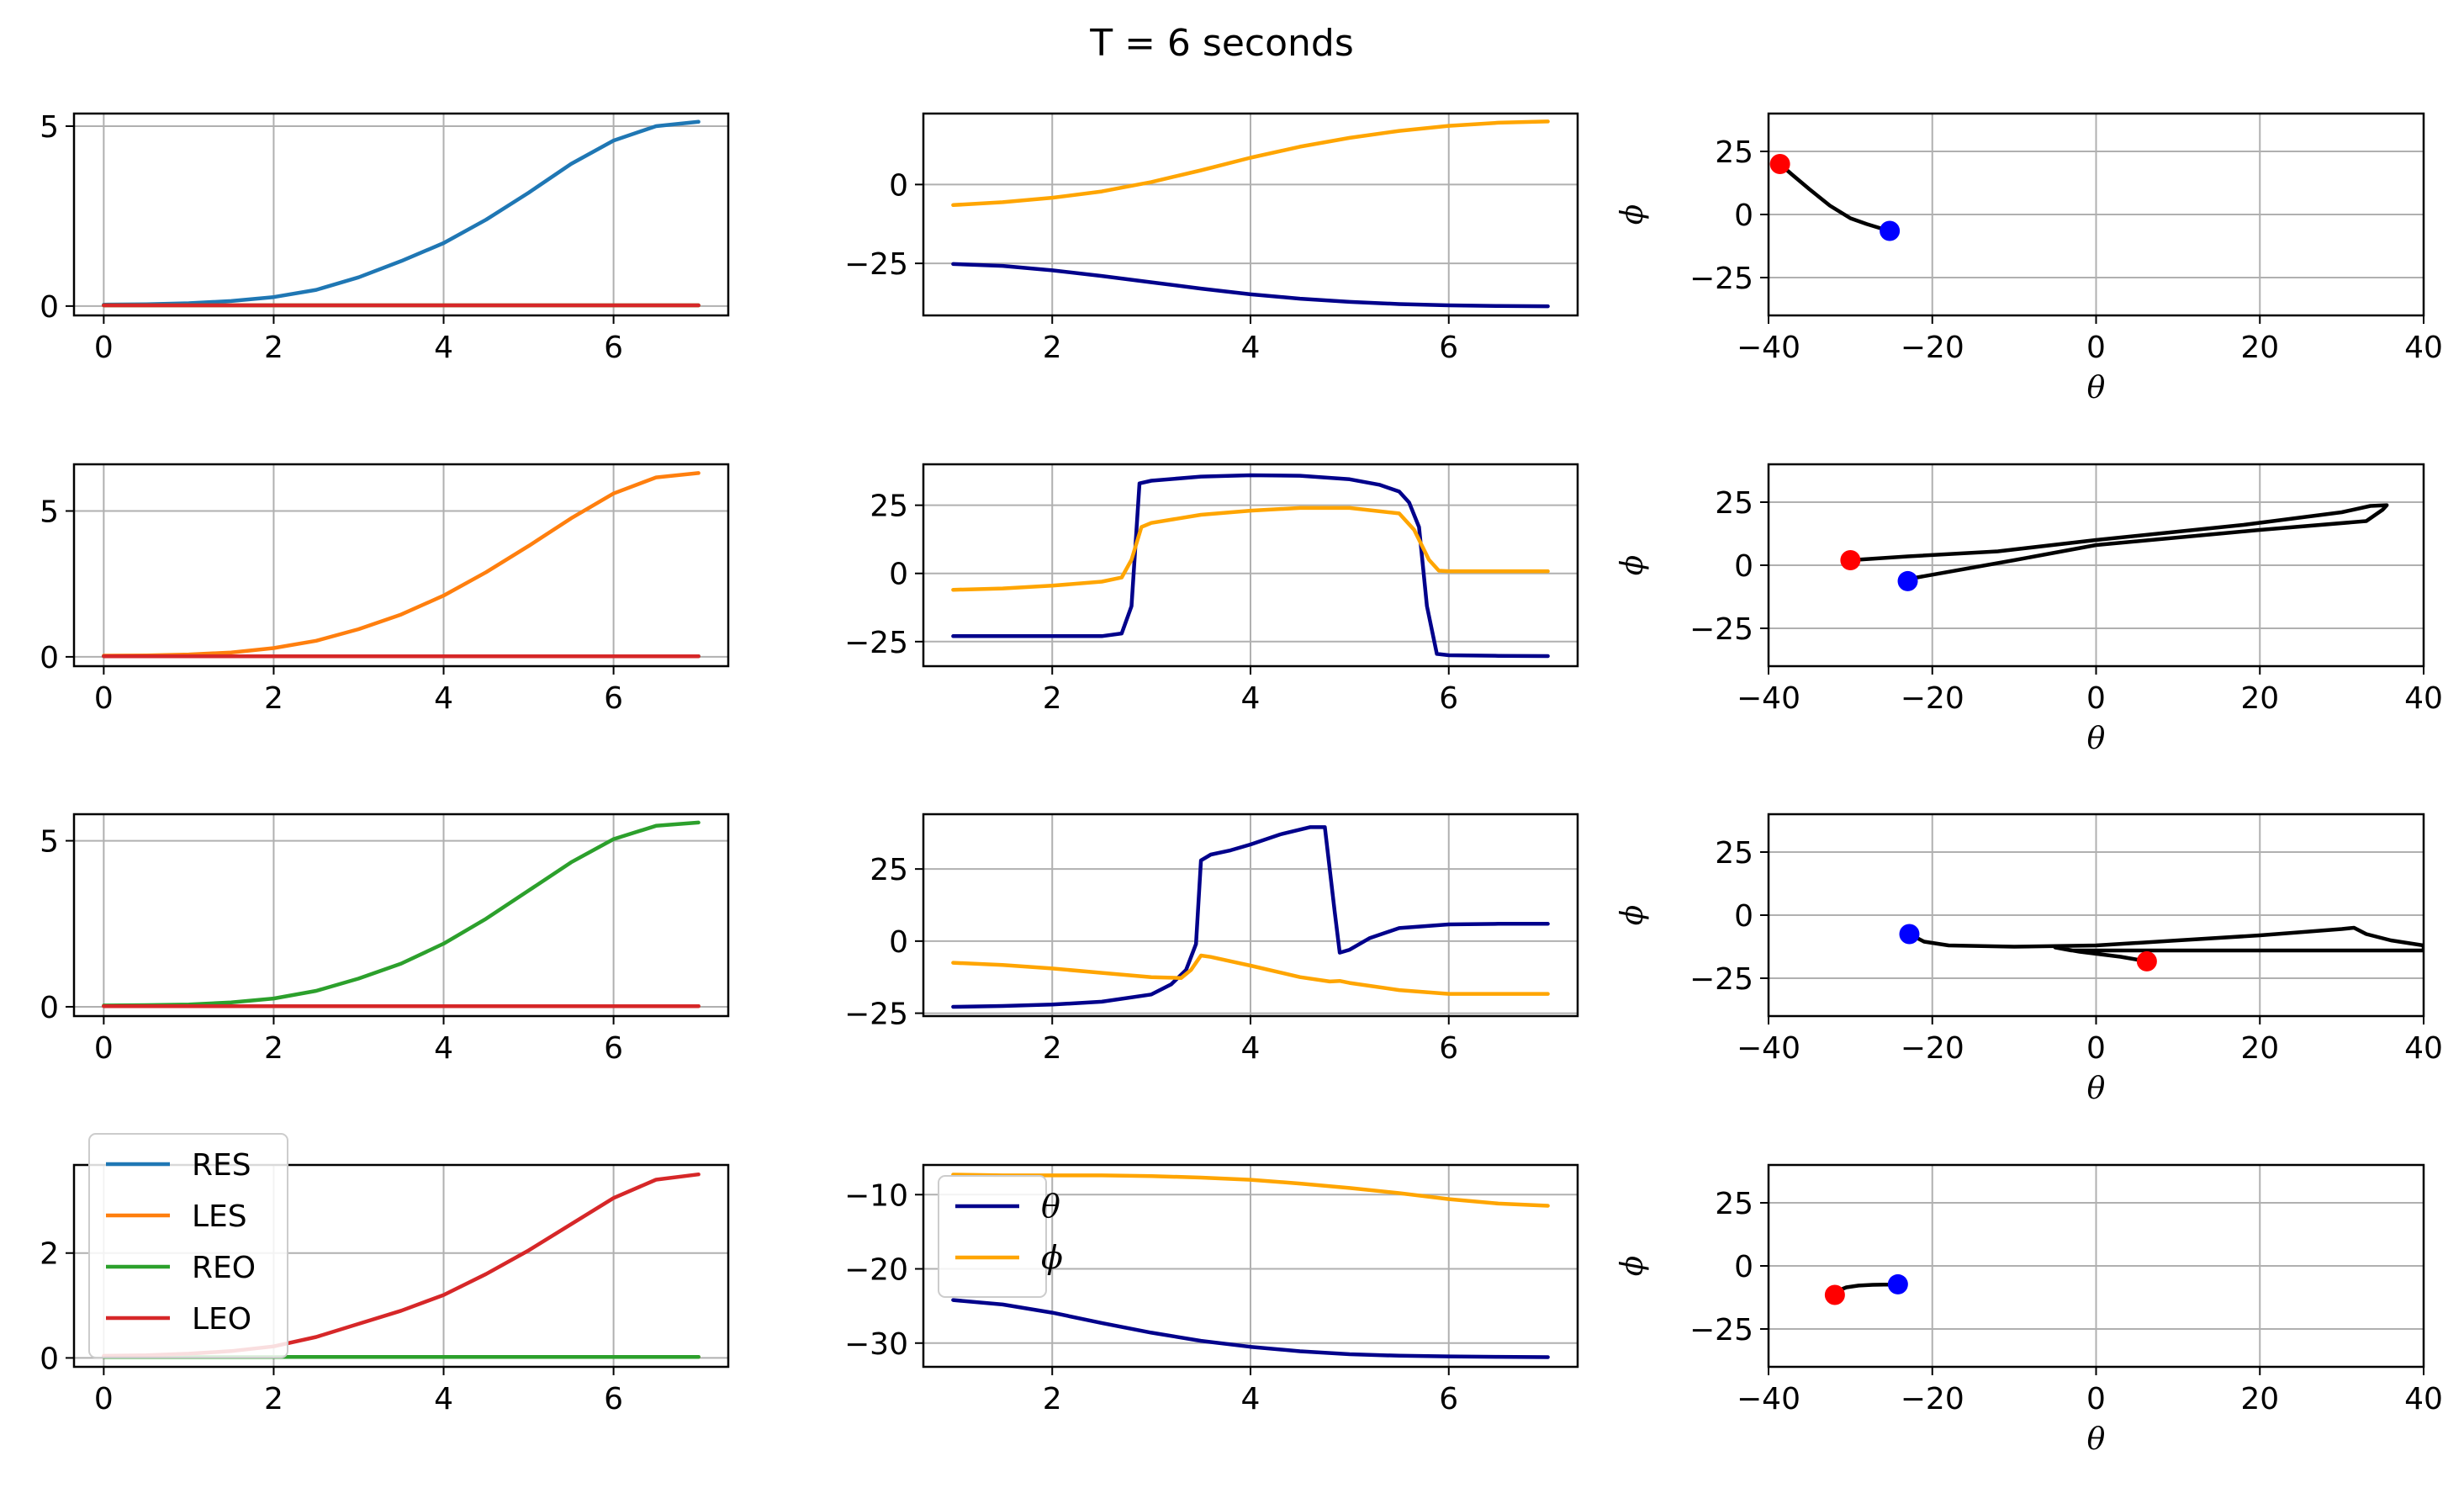 The width and height of the screenshot is (2464, 1493). I want to click on subplot-r0-angles: 2 4 6 −25 0, so click(1211, 238).